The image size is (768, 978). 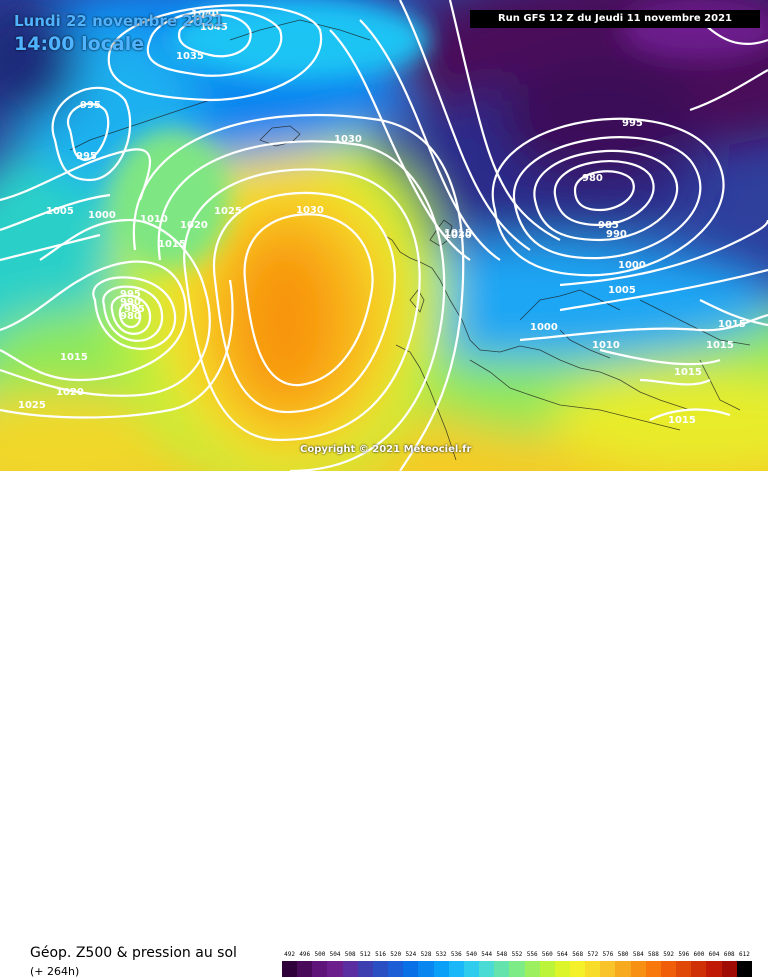 I want to click on scale-label: 512, so click(x=365, y=954).